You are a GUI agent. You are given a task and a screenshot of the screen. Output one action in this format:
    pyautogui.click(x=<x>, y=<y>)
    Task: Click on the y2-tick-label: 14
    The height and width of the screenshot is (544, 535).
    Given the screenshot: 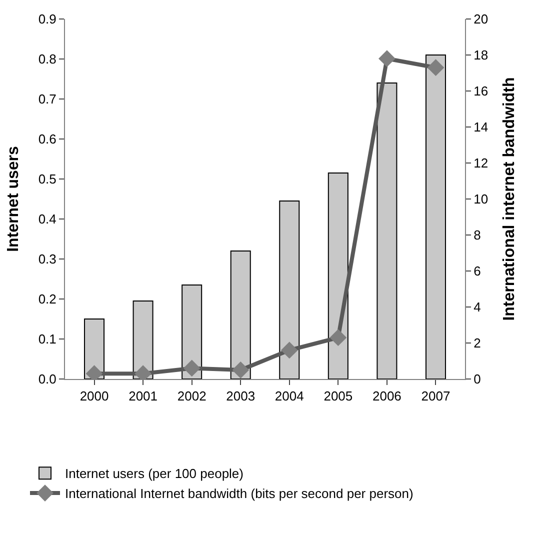 What is the action you would take?
    pyautogui.click(x=481, y=127)
    